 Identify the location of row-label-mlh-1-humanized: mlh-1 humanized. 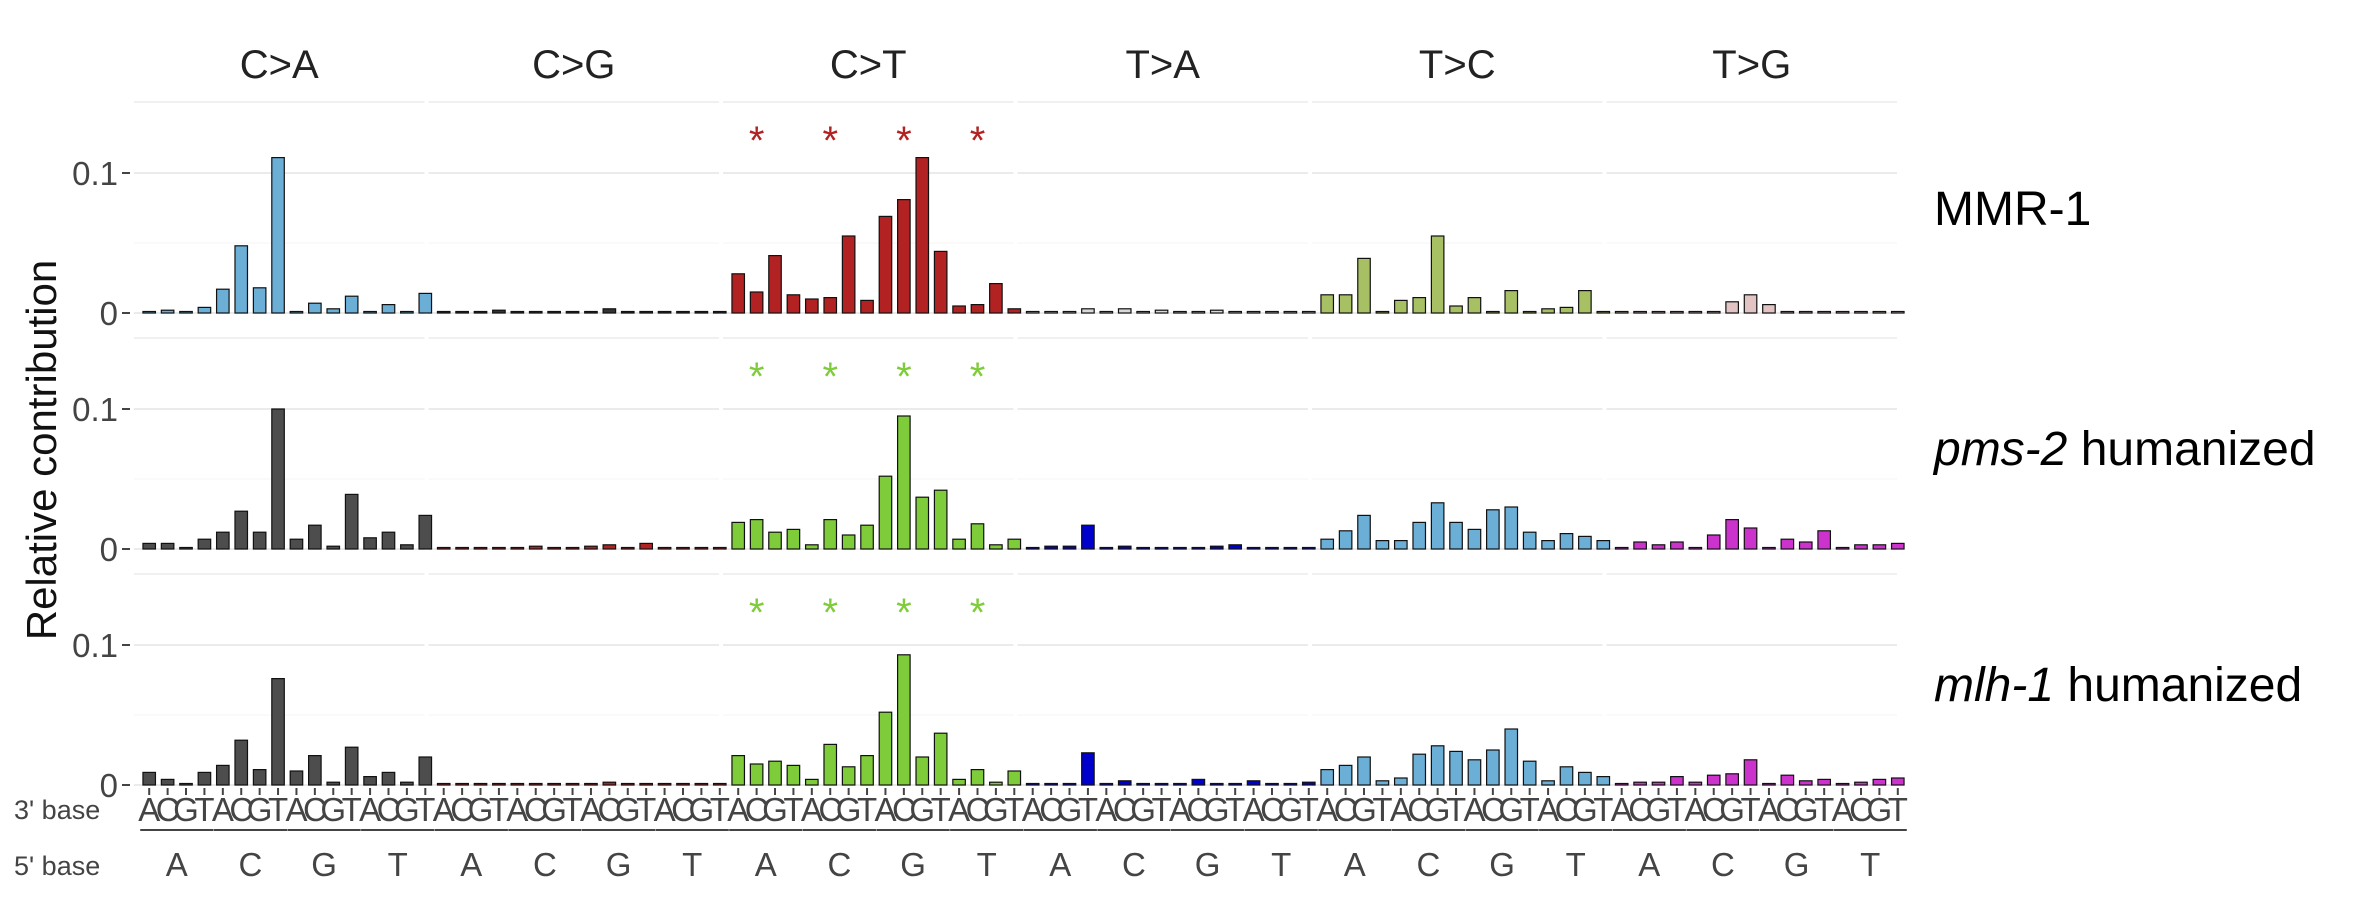
(2118, 685).